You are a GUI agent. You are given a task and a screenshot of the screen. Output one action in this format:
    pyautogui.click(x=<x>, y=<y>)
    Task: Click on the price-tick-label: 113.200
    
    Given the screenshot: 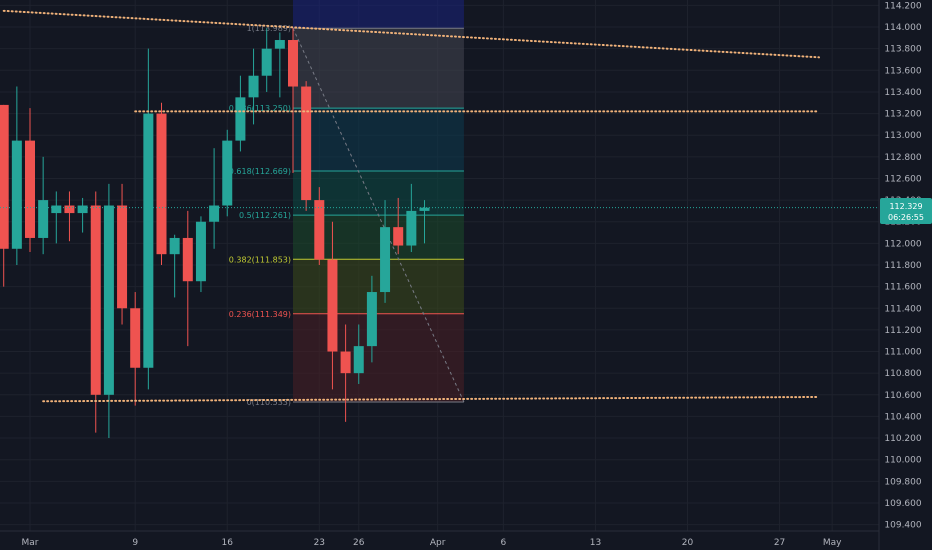 What is the action you would take?
    pyautogui.click(x=902, y=115)
    